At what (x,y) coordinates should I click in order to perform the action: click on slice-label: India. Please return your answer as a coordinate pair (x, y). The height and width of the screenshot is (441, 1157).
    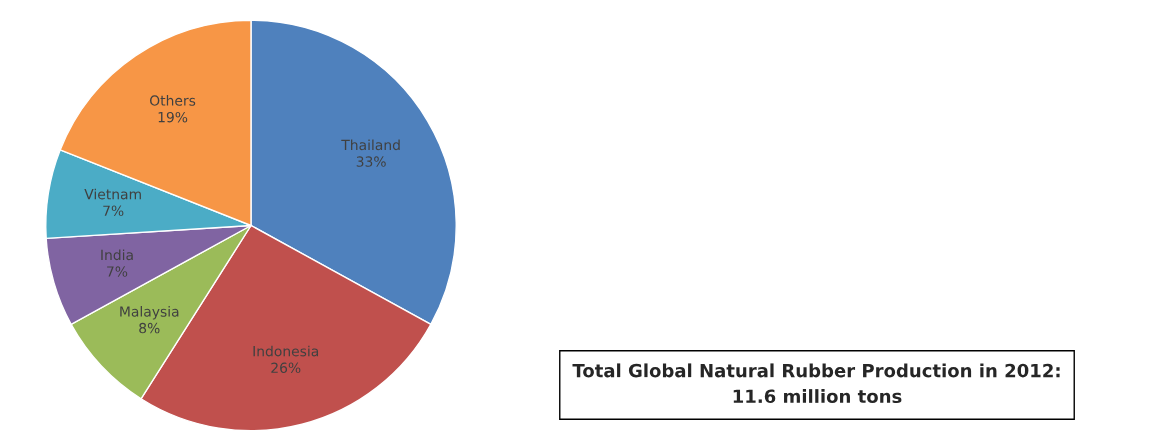
    Looking at the image, I should click on (117, 255).